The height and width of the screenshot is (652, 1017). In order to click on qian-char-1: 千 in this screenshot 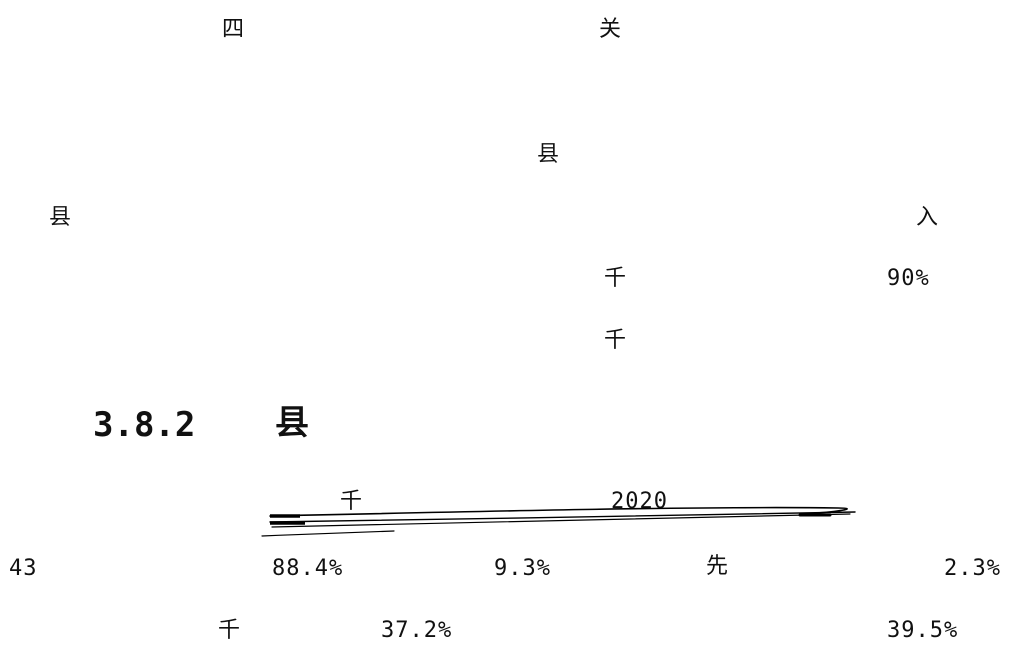, I will do `click(616, 278)`.